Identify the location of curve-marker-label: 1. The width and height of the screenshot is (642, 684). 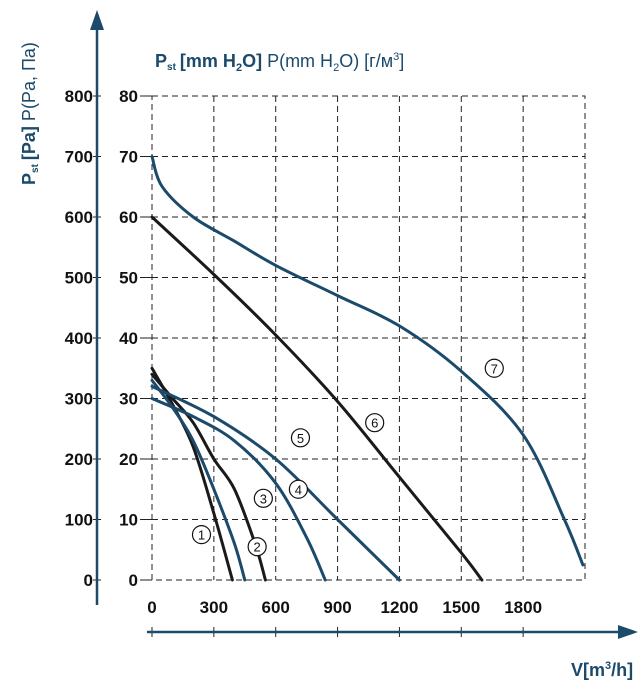
(201, 535).